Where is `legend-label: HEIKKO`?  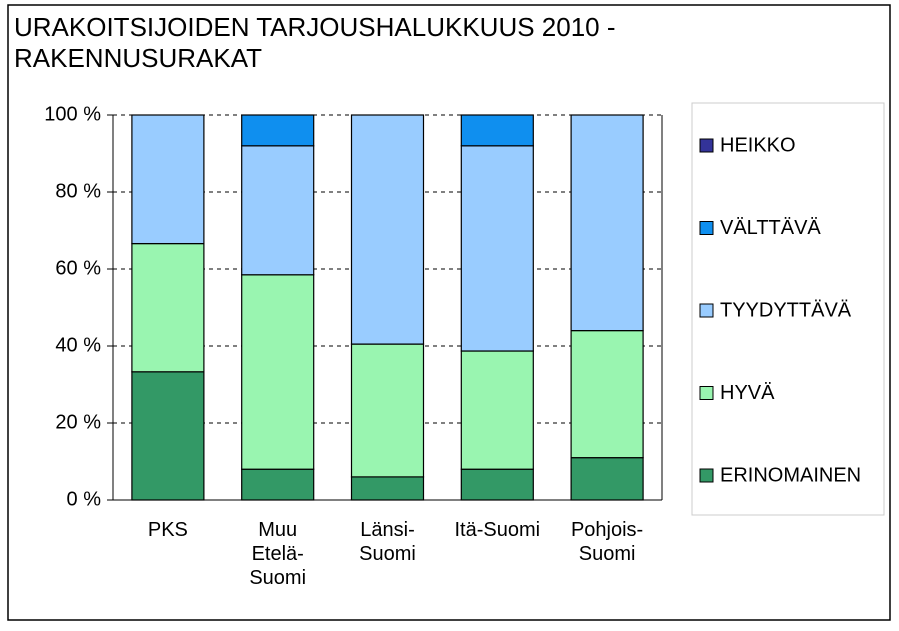
legend-label: HEIKKO is located at coordinates (758, 145).